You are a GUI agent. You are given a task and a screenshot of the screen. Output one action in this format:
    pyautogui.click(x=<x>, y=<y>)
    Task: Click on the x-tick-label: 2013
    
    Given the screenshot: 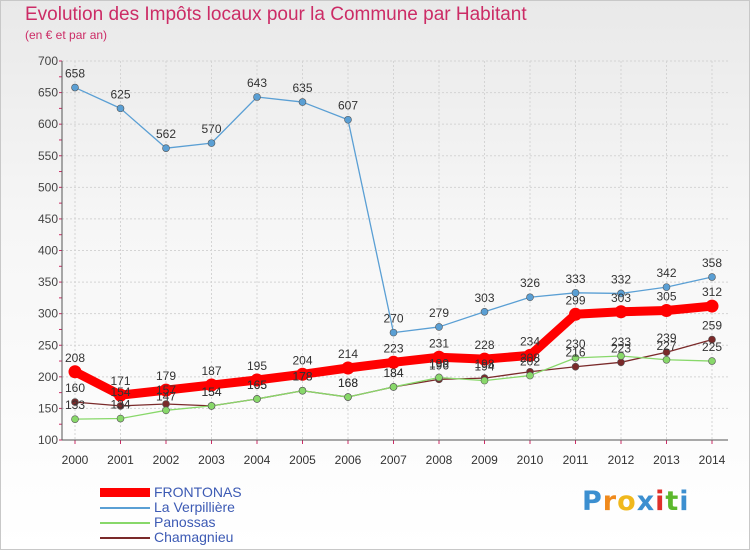 What is the action you would take?
    pyautogui.click(x=666, y=460)
    